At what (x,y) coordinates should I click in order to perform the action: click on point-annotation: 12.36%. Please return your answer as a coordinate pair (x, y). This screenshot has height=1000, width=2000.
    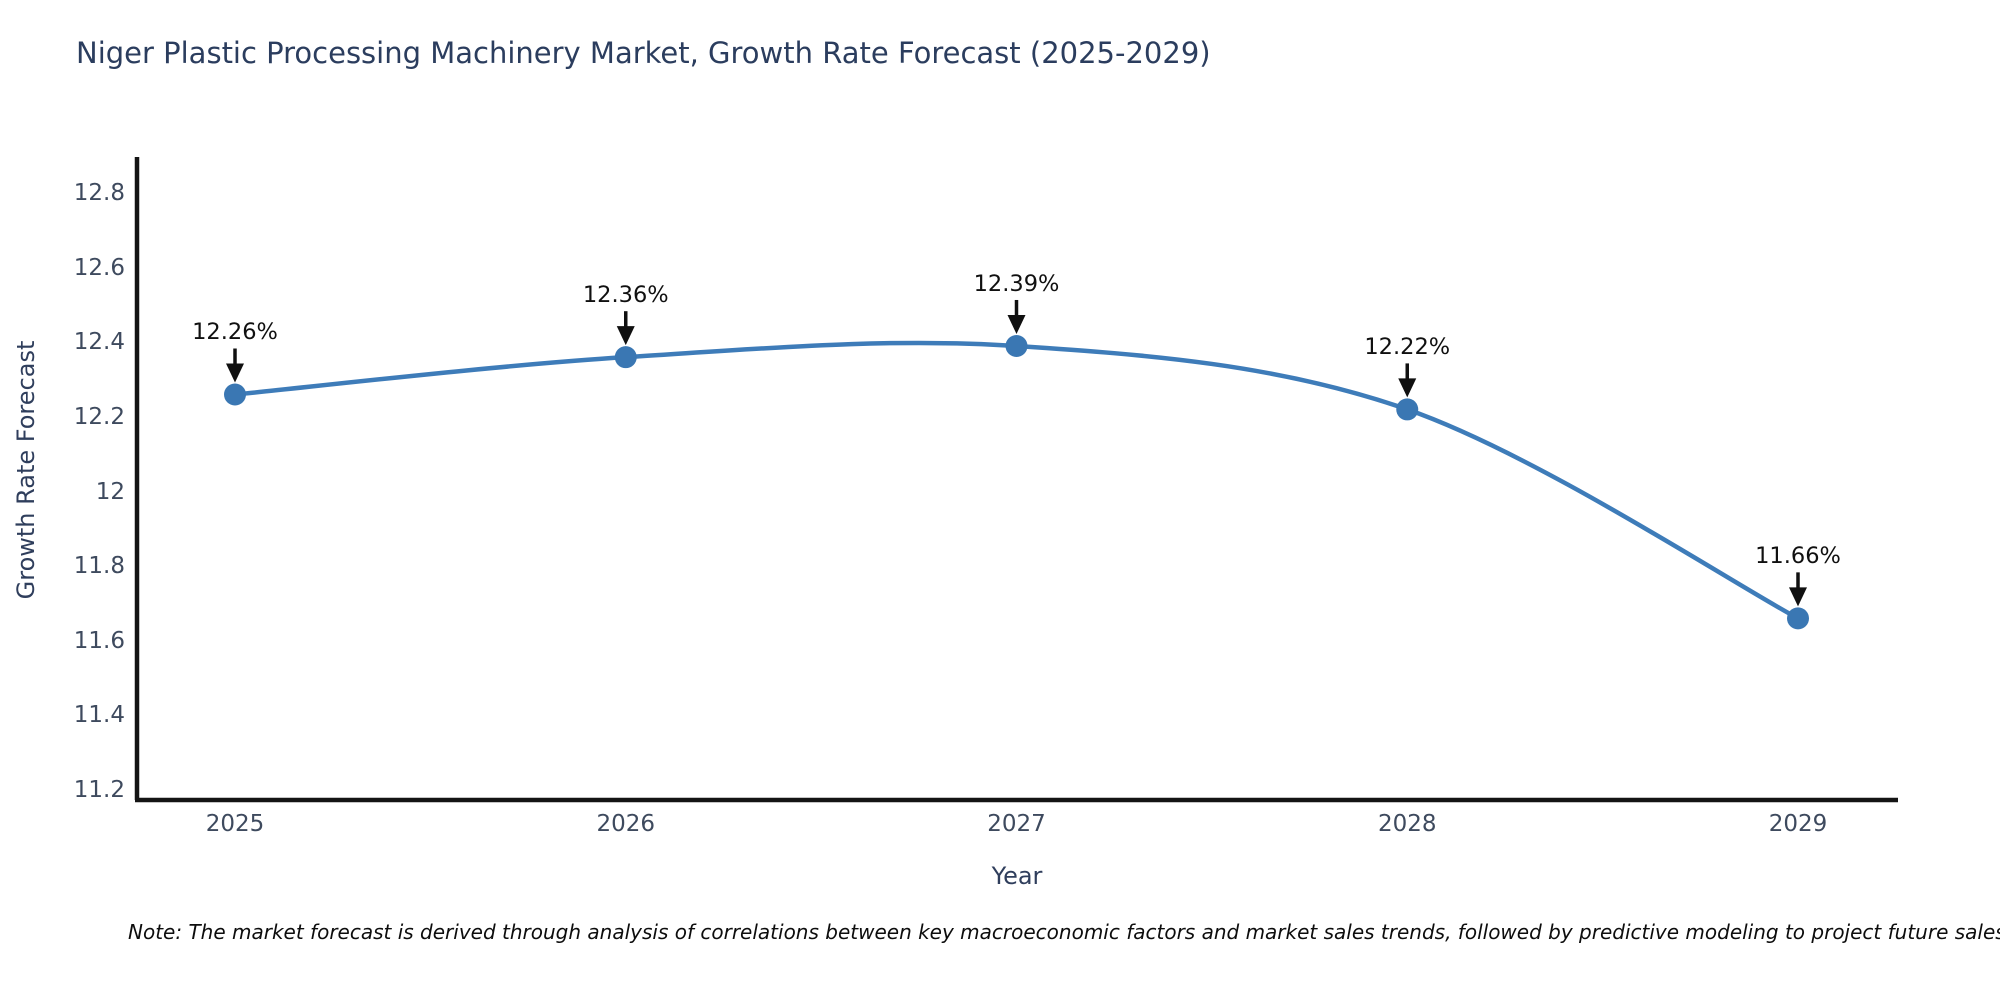
    Looking at the image, I should click on (625, 295).